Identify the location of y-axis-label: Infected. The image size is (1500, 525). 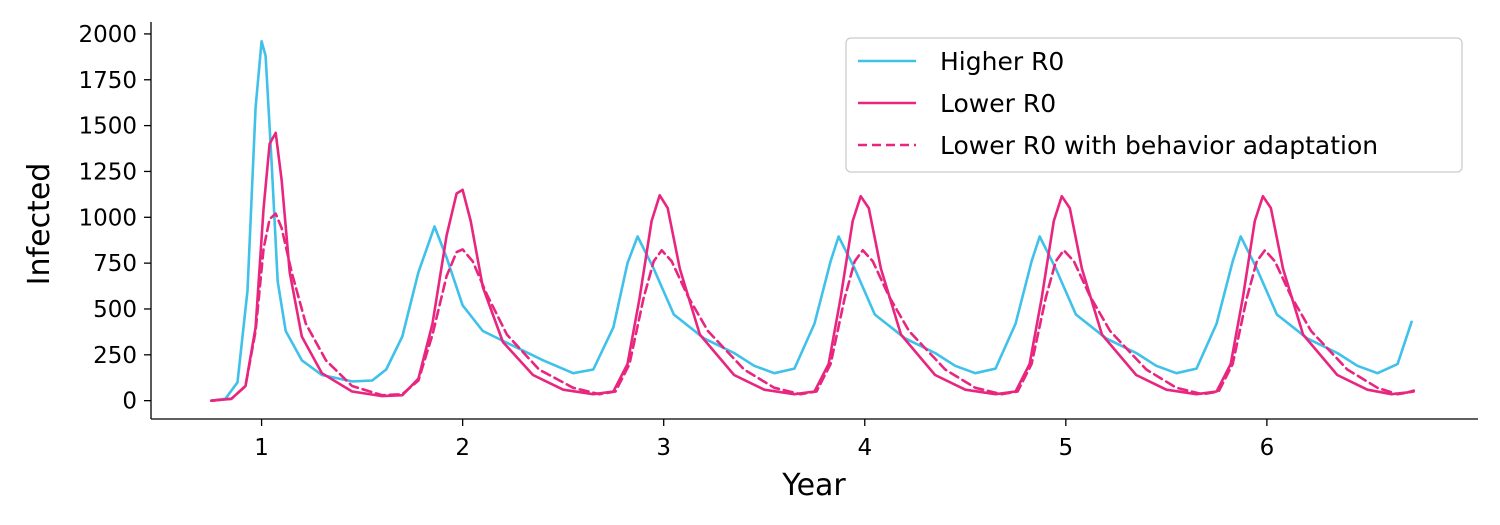
(39, 224).